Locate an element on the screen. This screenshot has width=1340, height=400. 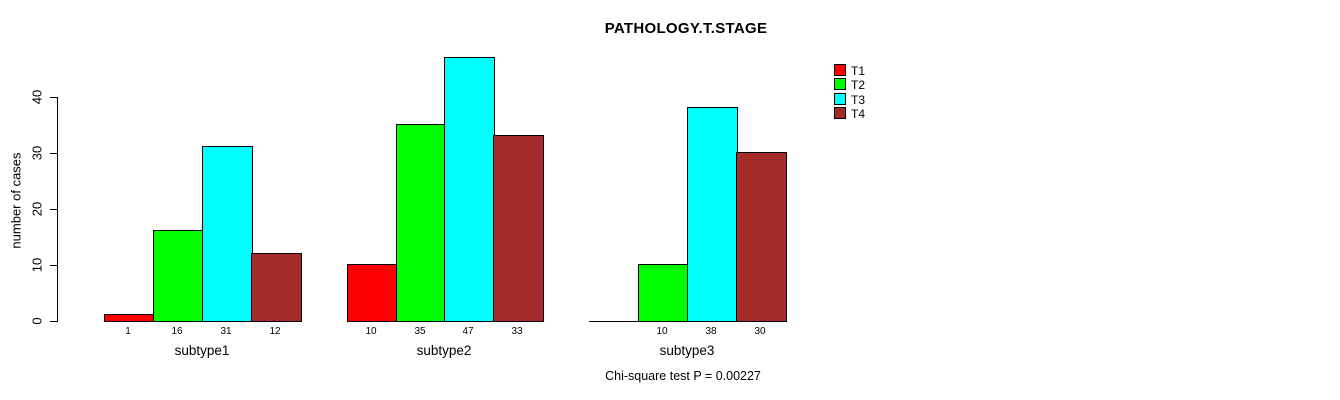
category-label-subtype2: subtype2 is located at coordinates (444, 350).